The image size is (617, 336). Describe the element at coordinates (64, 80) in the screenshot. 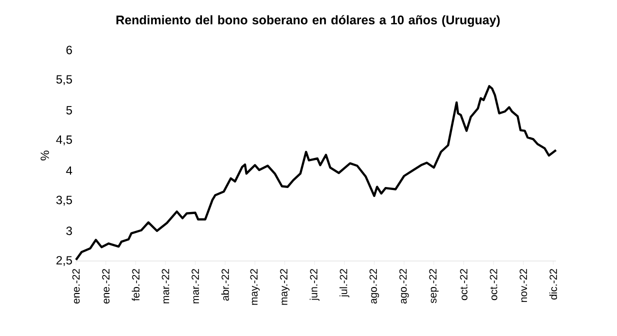

I see `y-tick-label: 5,5` at that location.